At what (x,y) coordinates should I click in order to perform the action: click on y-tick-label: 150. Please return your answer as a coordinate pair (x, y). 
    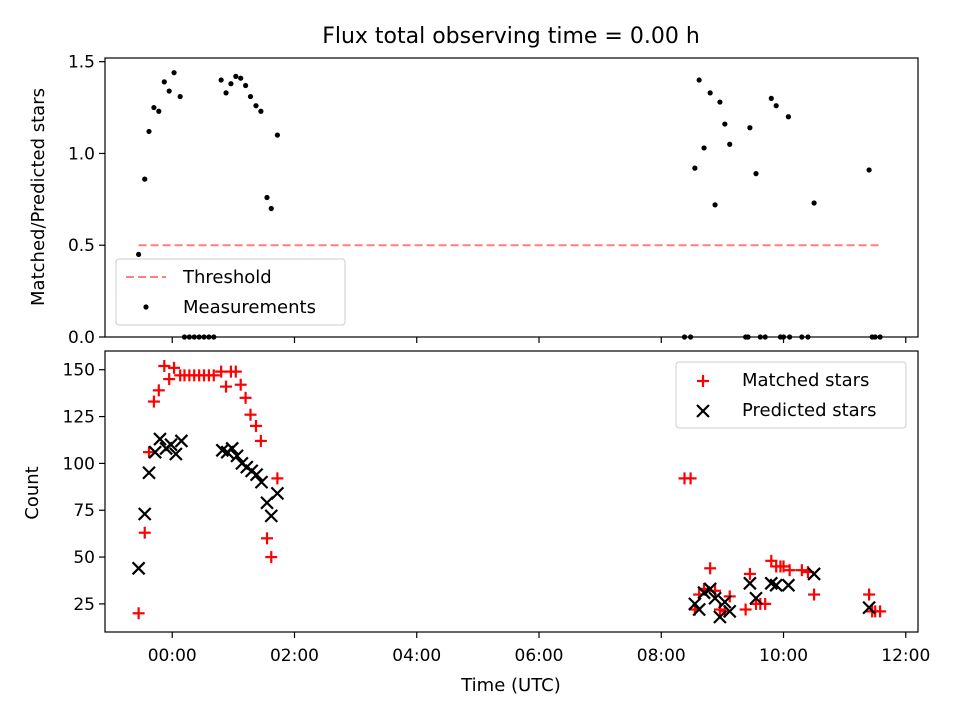
    Looking at the image, I should click on (79, 371).